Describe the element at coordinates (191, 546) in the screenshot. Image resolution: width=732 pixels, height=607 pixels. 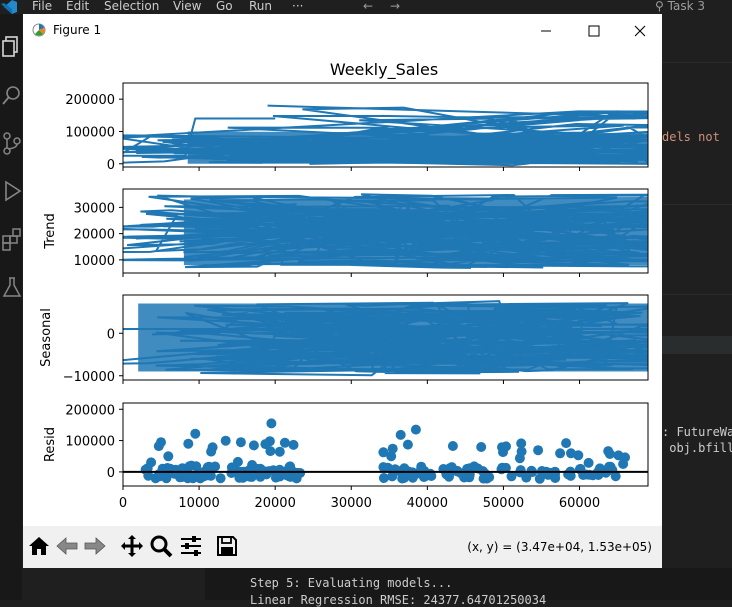
I see `configure-subplots-icon` at that location.